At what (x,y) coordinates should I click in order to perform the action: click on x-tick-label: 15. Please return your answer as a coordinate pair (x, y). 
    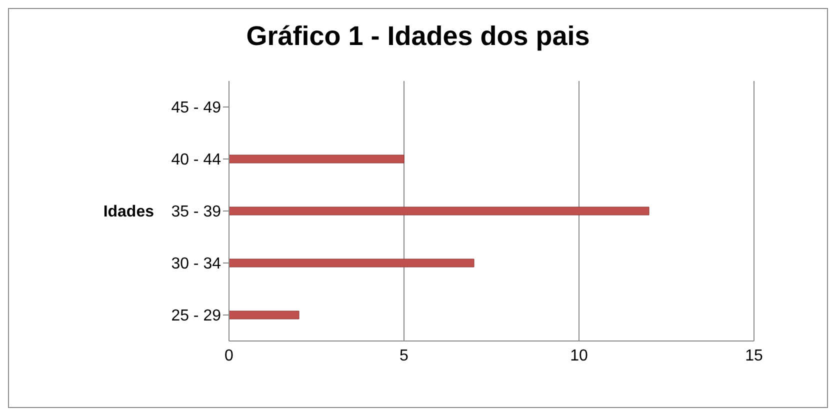
    Looking at the image, I should click on (754, 355).